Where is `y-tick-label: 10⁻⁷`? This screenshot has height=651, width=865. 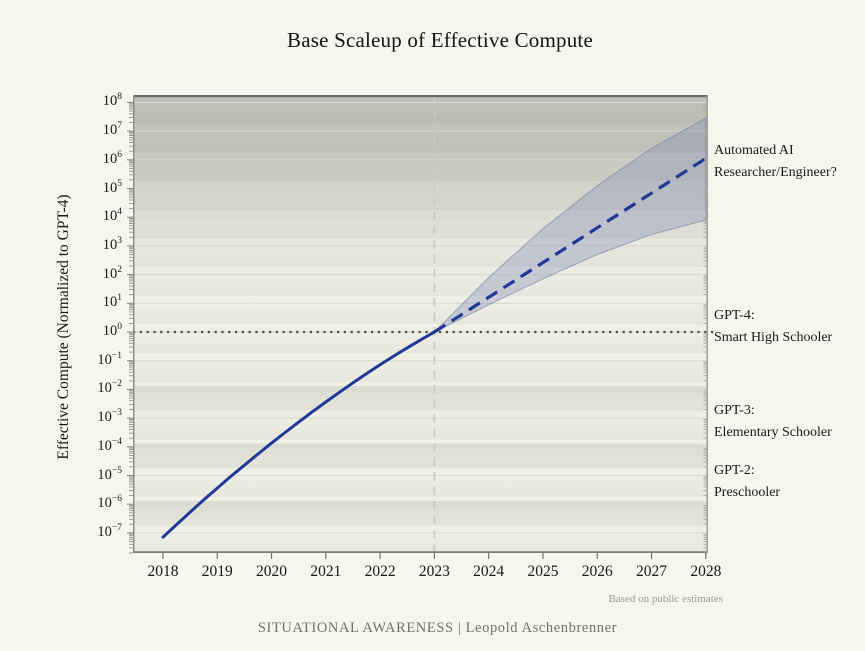 y-tick-label: 10⁻⁷ is located at coordinates (109, 531).